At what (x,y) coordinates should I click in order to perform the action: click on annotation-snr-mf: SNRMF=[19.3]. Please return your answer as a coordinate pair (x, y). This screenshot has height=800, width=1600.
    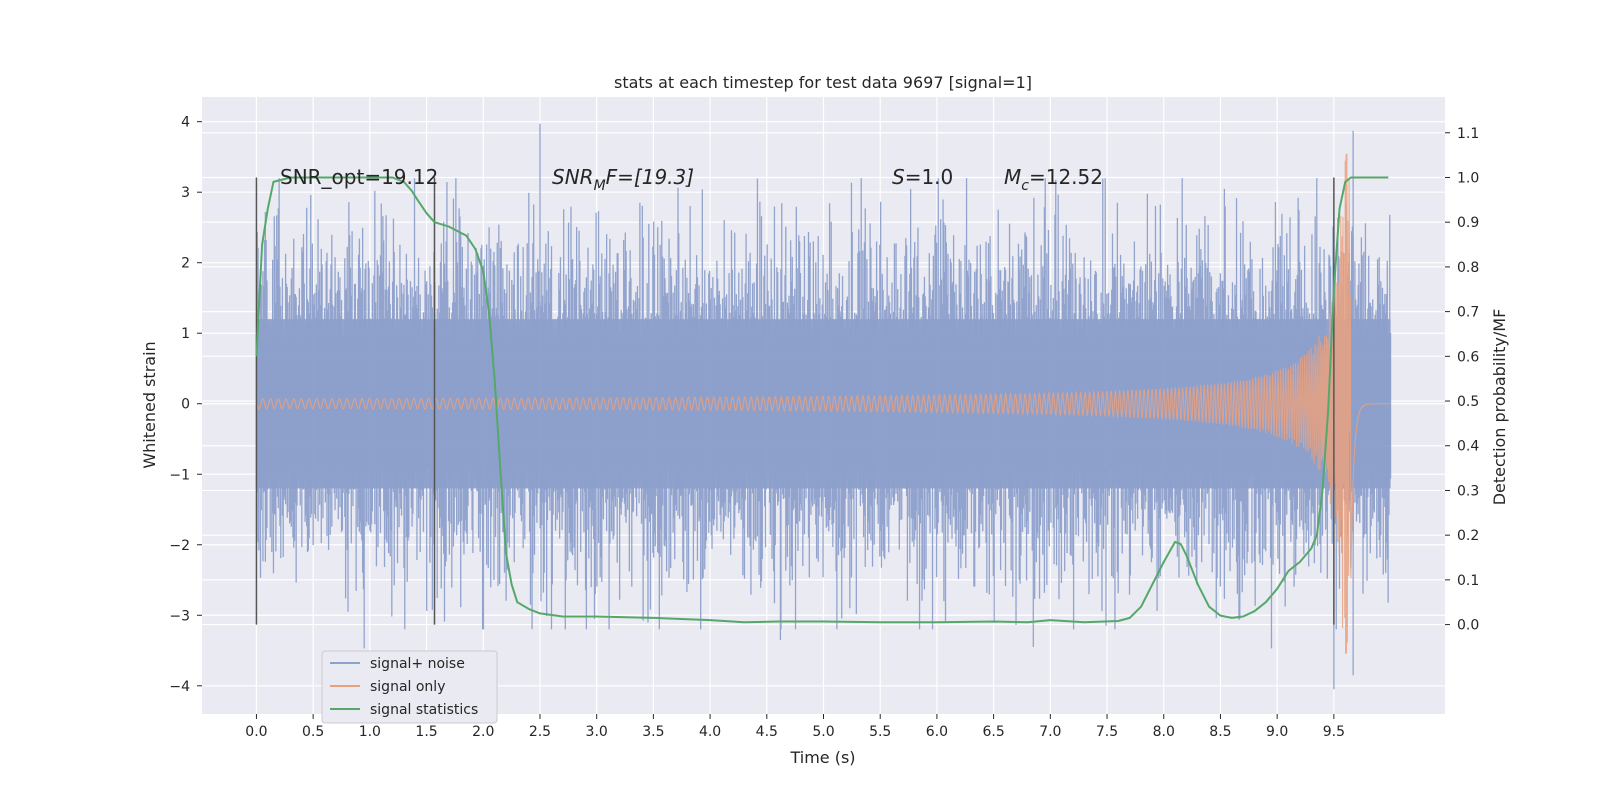
    Looking at the image, I should click on (623, 179).